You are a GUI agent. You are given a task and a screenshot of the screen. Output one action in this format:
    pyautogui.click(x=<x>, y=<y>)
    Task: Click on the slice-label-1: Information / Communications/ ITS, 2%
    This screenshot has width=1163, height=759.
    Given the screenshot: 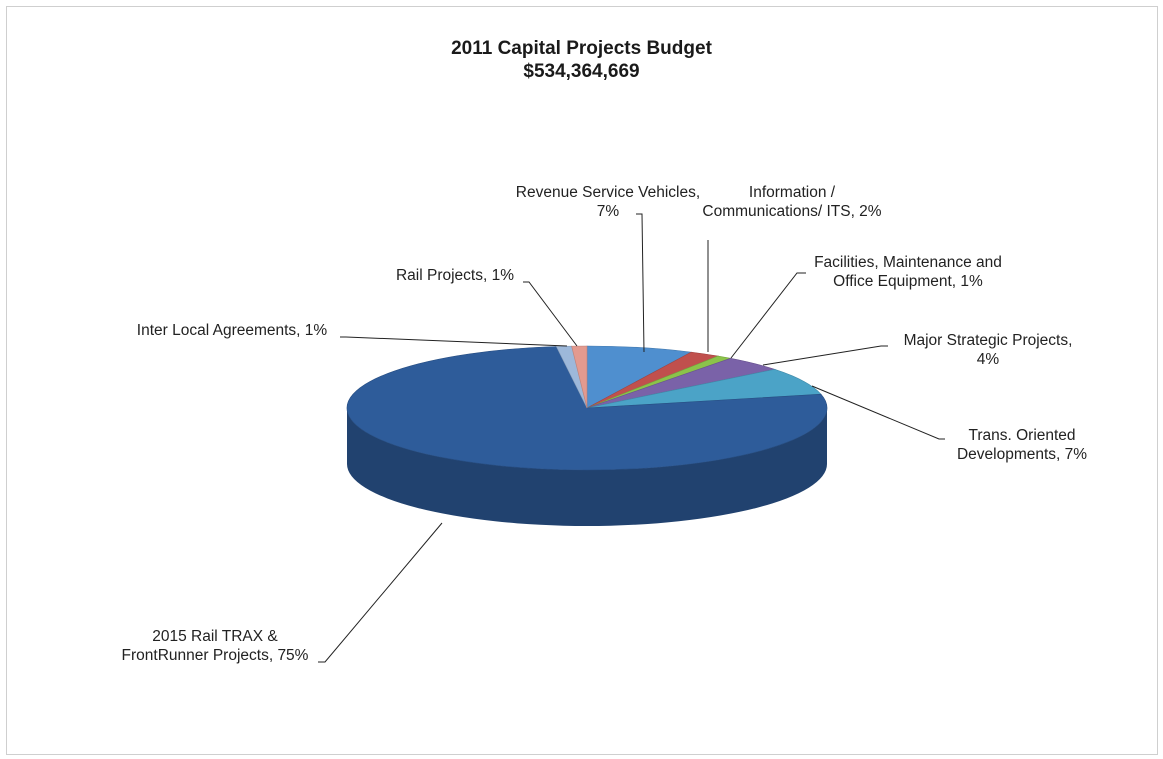 What is the action you would take?
    pyautogui.click(x=791, y=202)
    